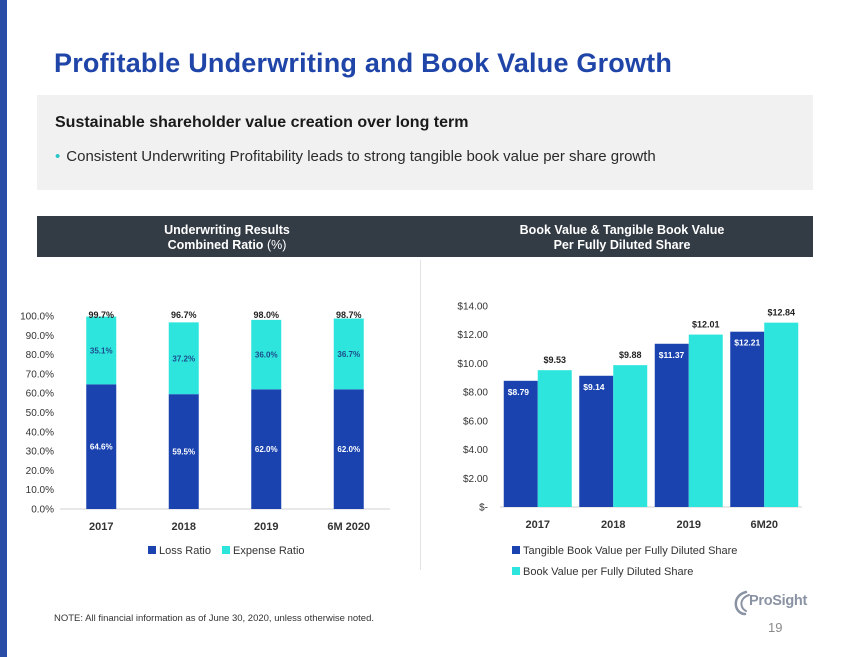 Image resolution: width=850 pixels, height=657 pixels. What do you see at coordinates (630, 355) in the screenshot?
I see `book-value-label: $9.88` at bounding box center [630, 355].